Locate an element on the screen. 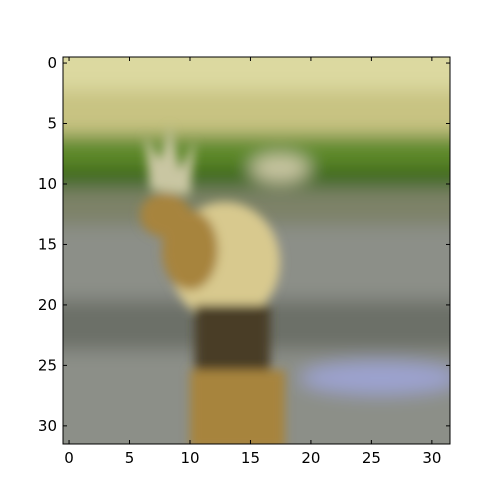 This screenshot has width=500, height=500. y-tick-label: 30 is located at coordinates (47, 426).